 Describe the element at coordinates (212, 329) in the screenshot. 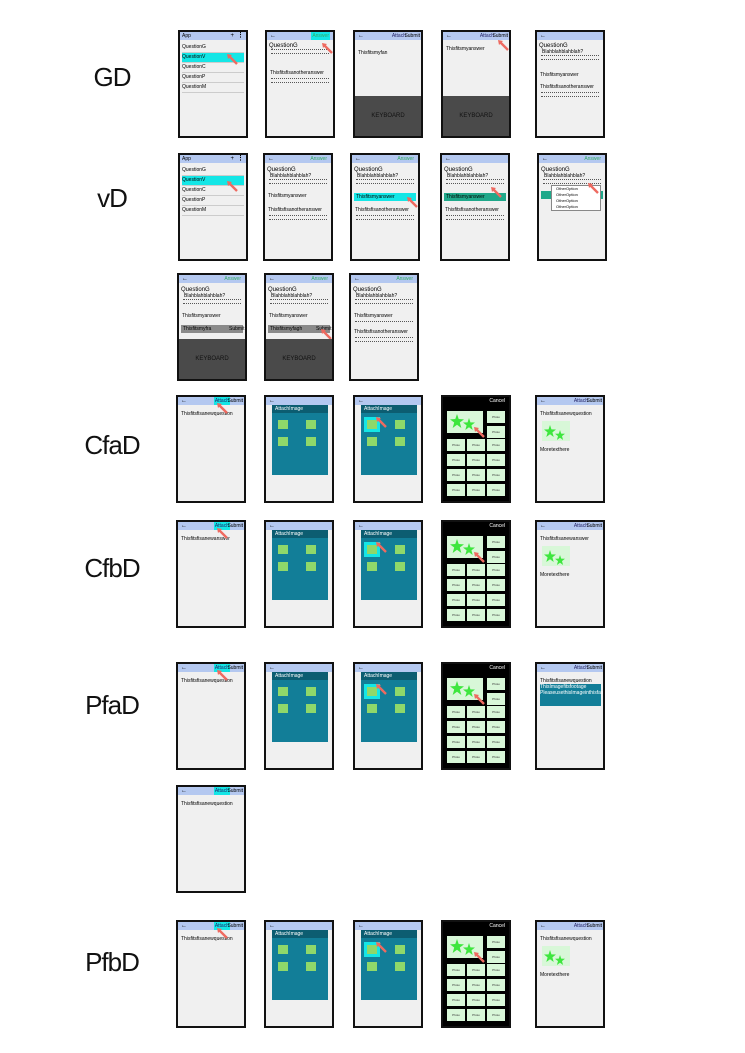

I see `answer-input: Thisfitsmyfra` at that location.